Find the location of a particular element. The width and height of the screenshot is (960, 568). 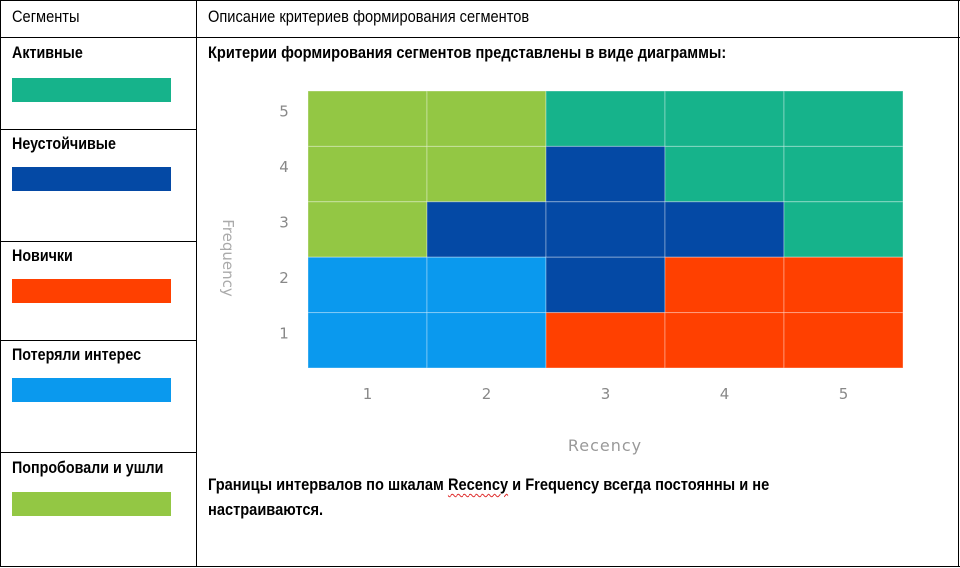

heatmap-cell-r5-f2 is located at coordinates (843, 285).